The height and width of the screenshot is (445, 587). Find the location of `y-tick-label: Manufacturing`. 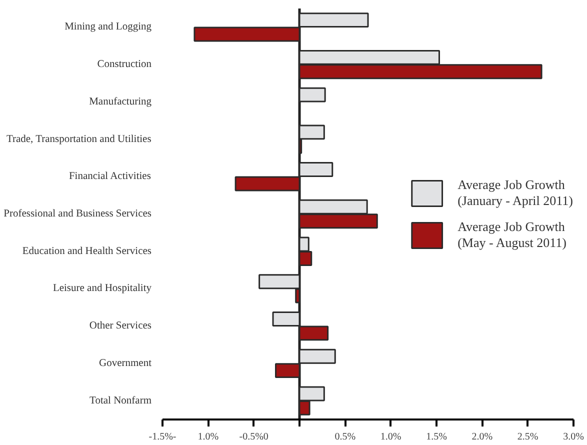

y-tick-label: Manufacturing is located at coordinates (120, 102).